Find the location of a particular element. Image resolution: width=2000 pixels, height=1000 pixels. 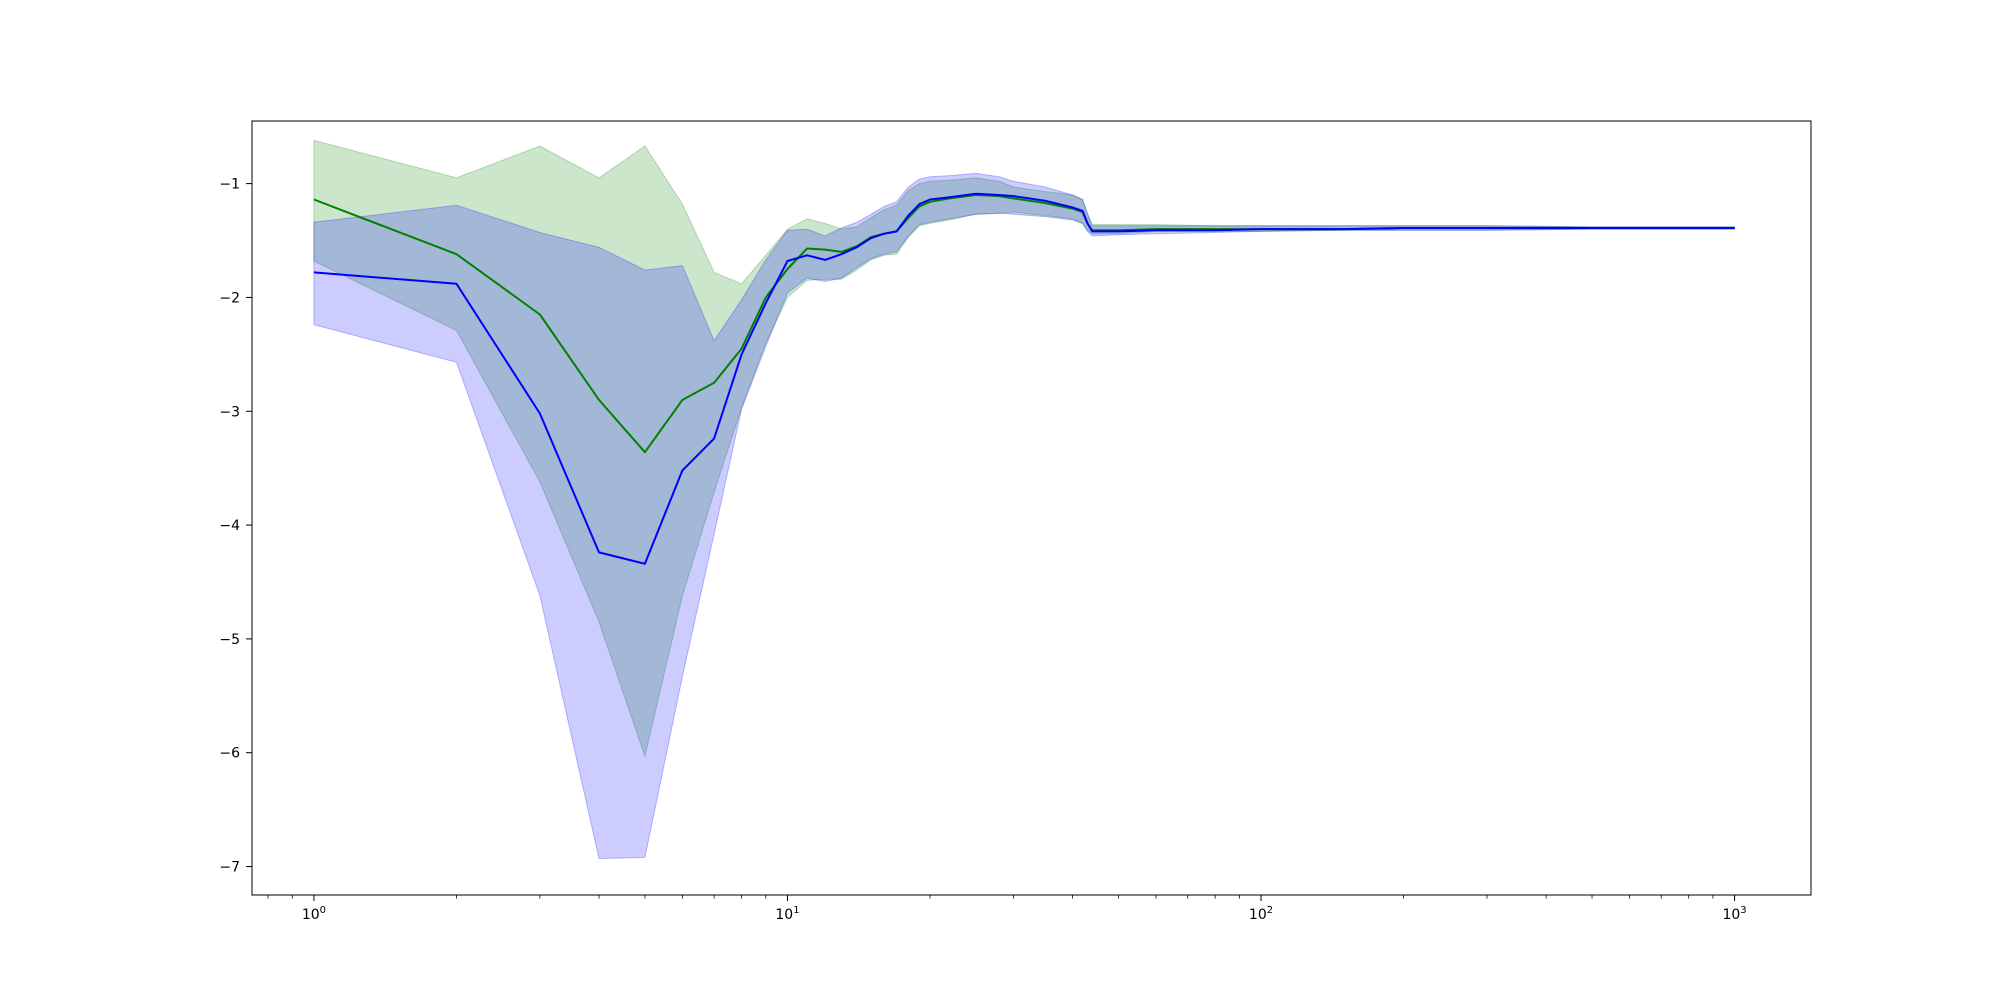

y-tick-label: −7 is located at coordinates (229, 868).